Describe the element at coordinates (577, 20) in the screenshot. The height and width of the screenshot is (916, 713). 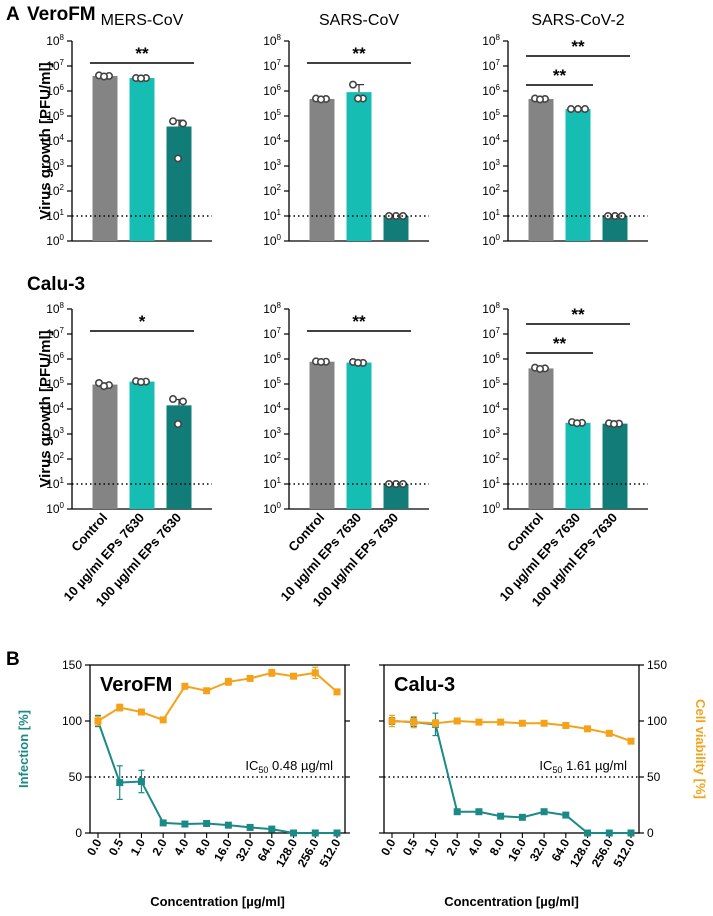
I see `chart-title: SARS-CoV-2` at that location.